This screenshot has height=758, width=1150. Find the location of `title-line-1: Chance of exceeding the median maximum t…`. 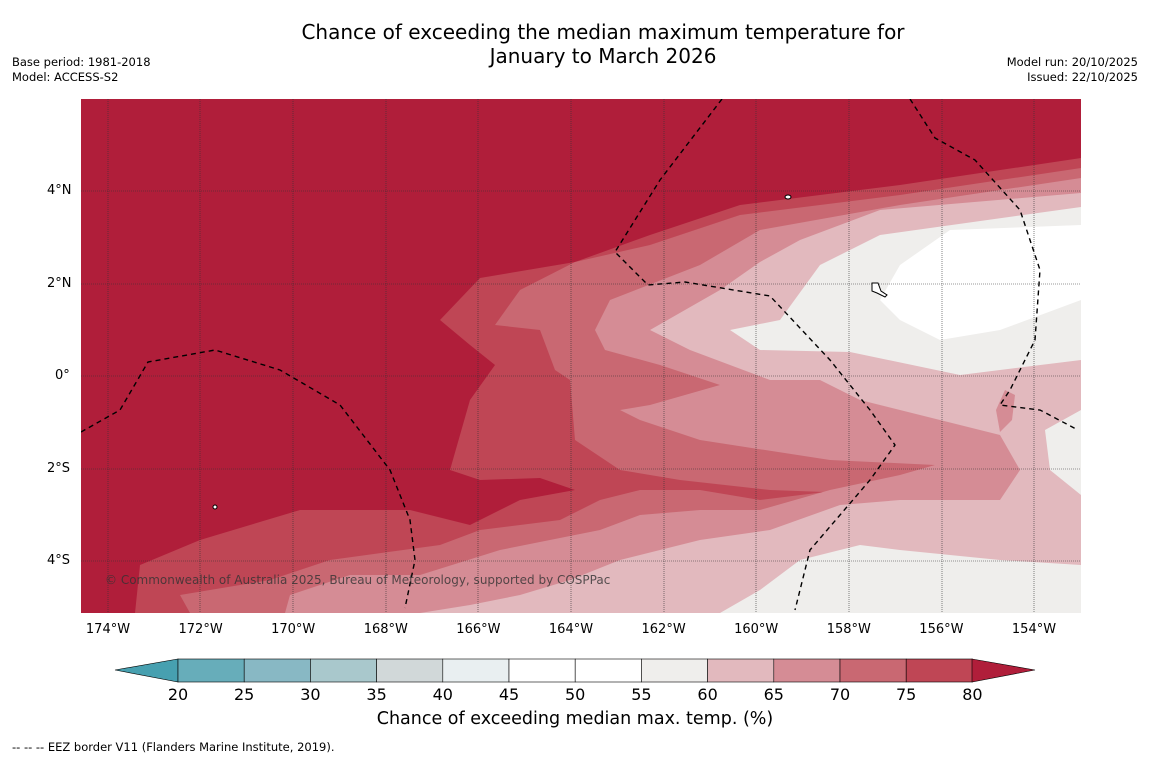

title-line-1: Chance of exceeding the median maximum t… is located at coordinates (603, 32).